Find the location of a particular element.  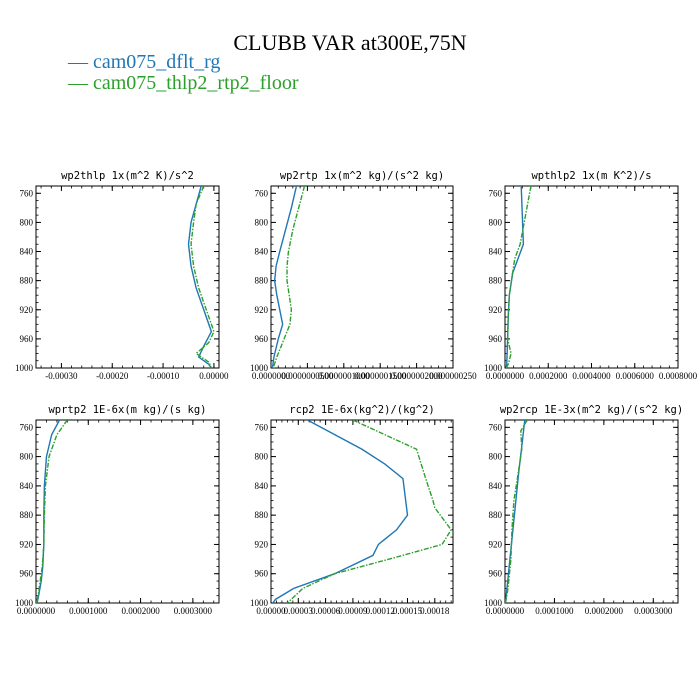

x-tick-label: 0.0000000500 is located at coordinates (308, 376).